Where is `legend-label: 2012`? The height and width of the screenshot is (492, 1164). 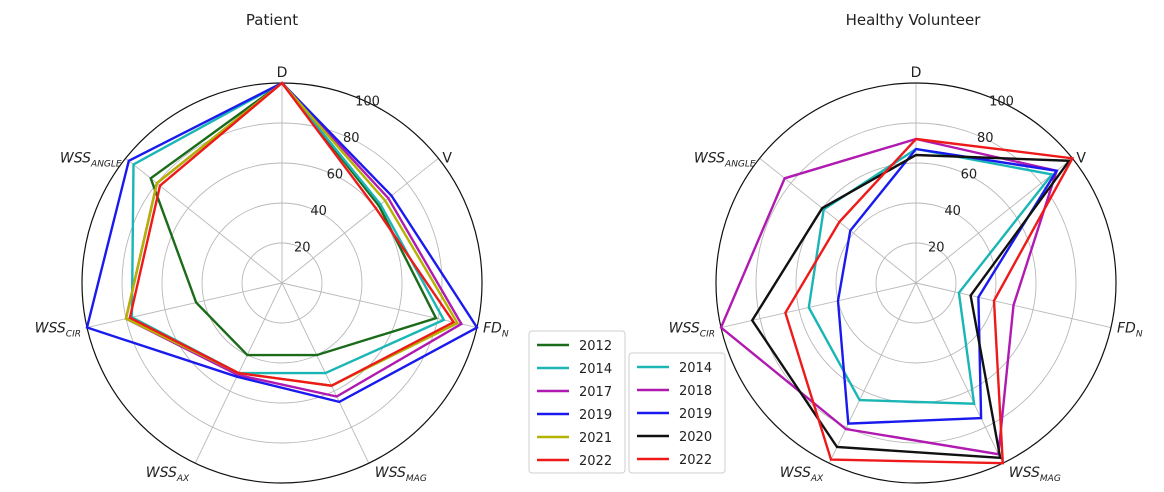 legend-label: 2012 is located at coordinates (595, 346).